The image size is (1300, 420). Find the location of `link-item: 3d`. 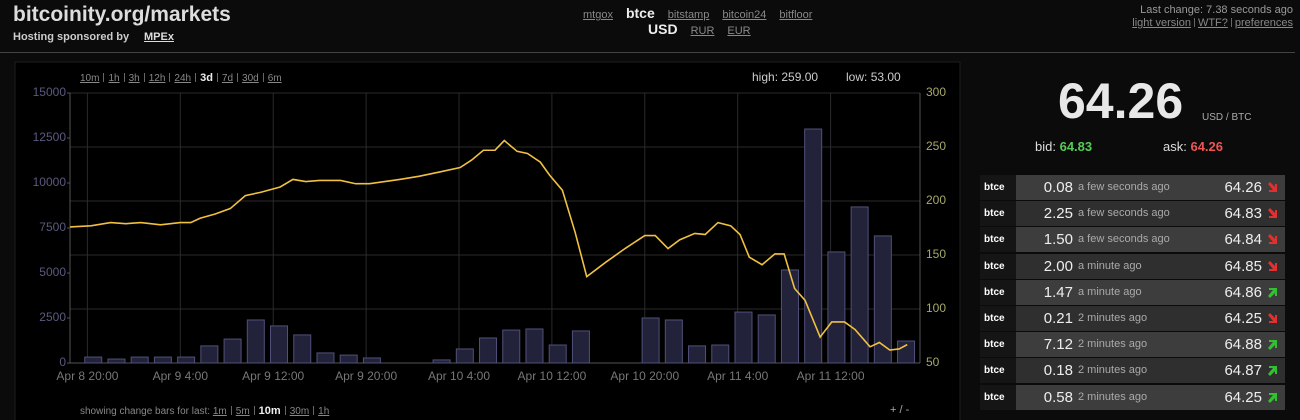

link-item: 3d is located at coordinates (206, 78).